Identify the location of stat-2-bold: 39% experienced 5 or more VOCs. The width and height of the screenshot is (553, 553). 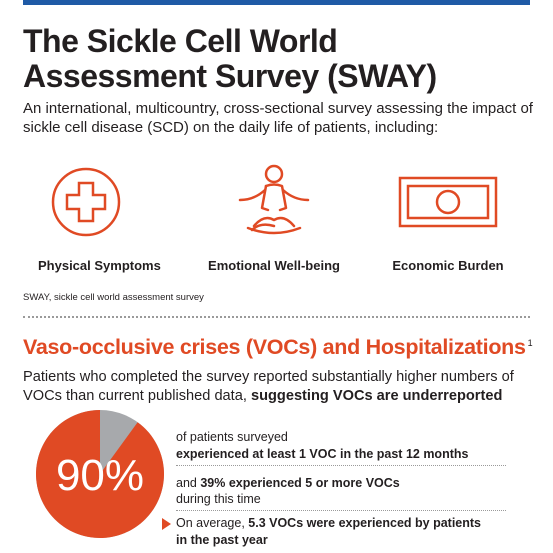
(300, 483).